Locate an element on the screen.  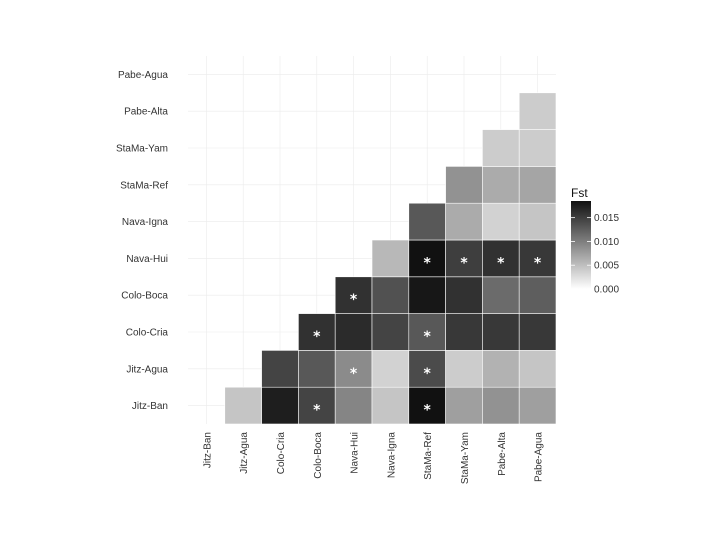
legend-colorbar is located at coordinates (581, 245).